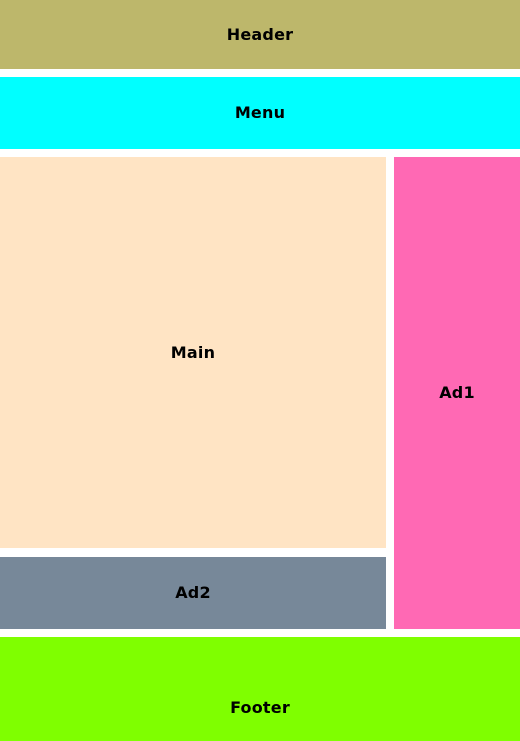 The height and width of the screenshot is (741, 520). I want to click on menu-label: Menu, so click(260, 113).